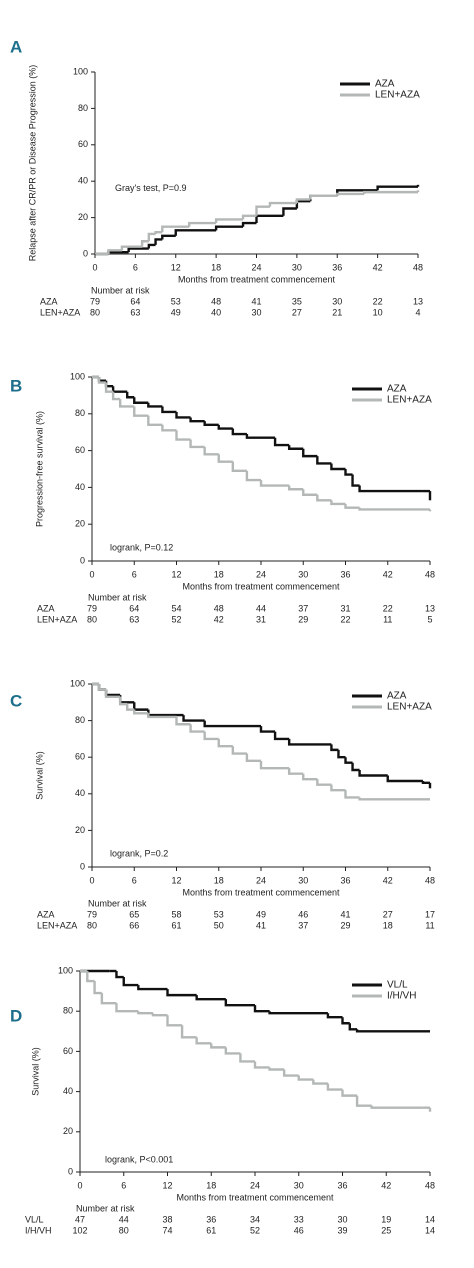  I want to click on x-tick-label: 6, so click(134, 880).